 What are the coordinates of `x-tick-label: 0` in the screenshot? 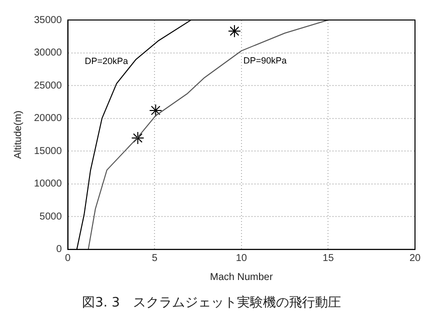 It's located at (68, 258).